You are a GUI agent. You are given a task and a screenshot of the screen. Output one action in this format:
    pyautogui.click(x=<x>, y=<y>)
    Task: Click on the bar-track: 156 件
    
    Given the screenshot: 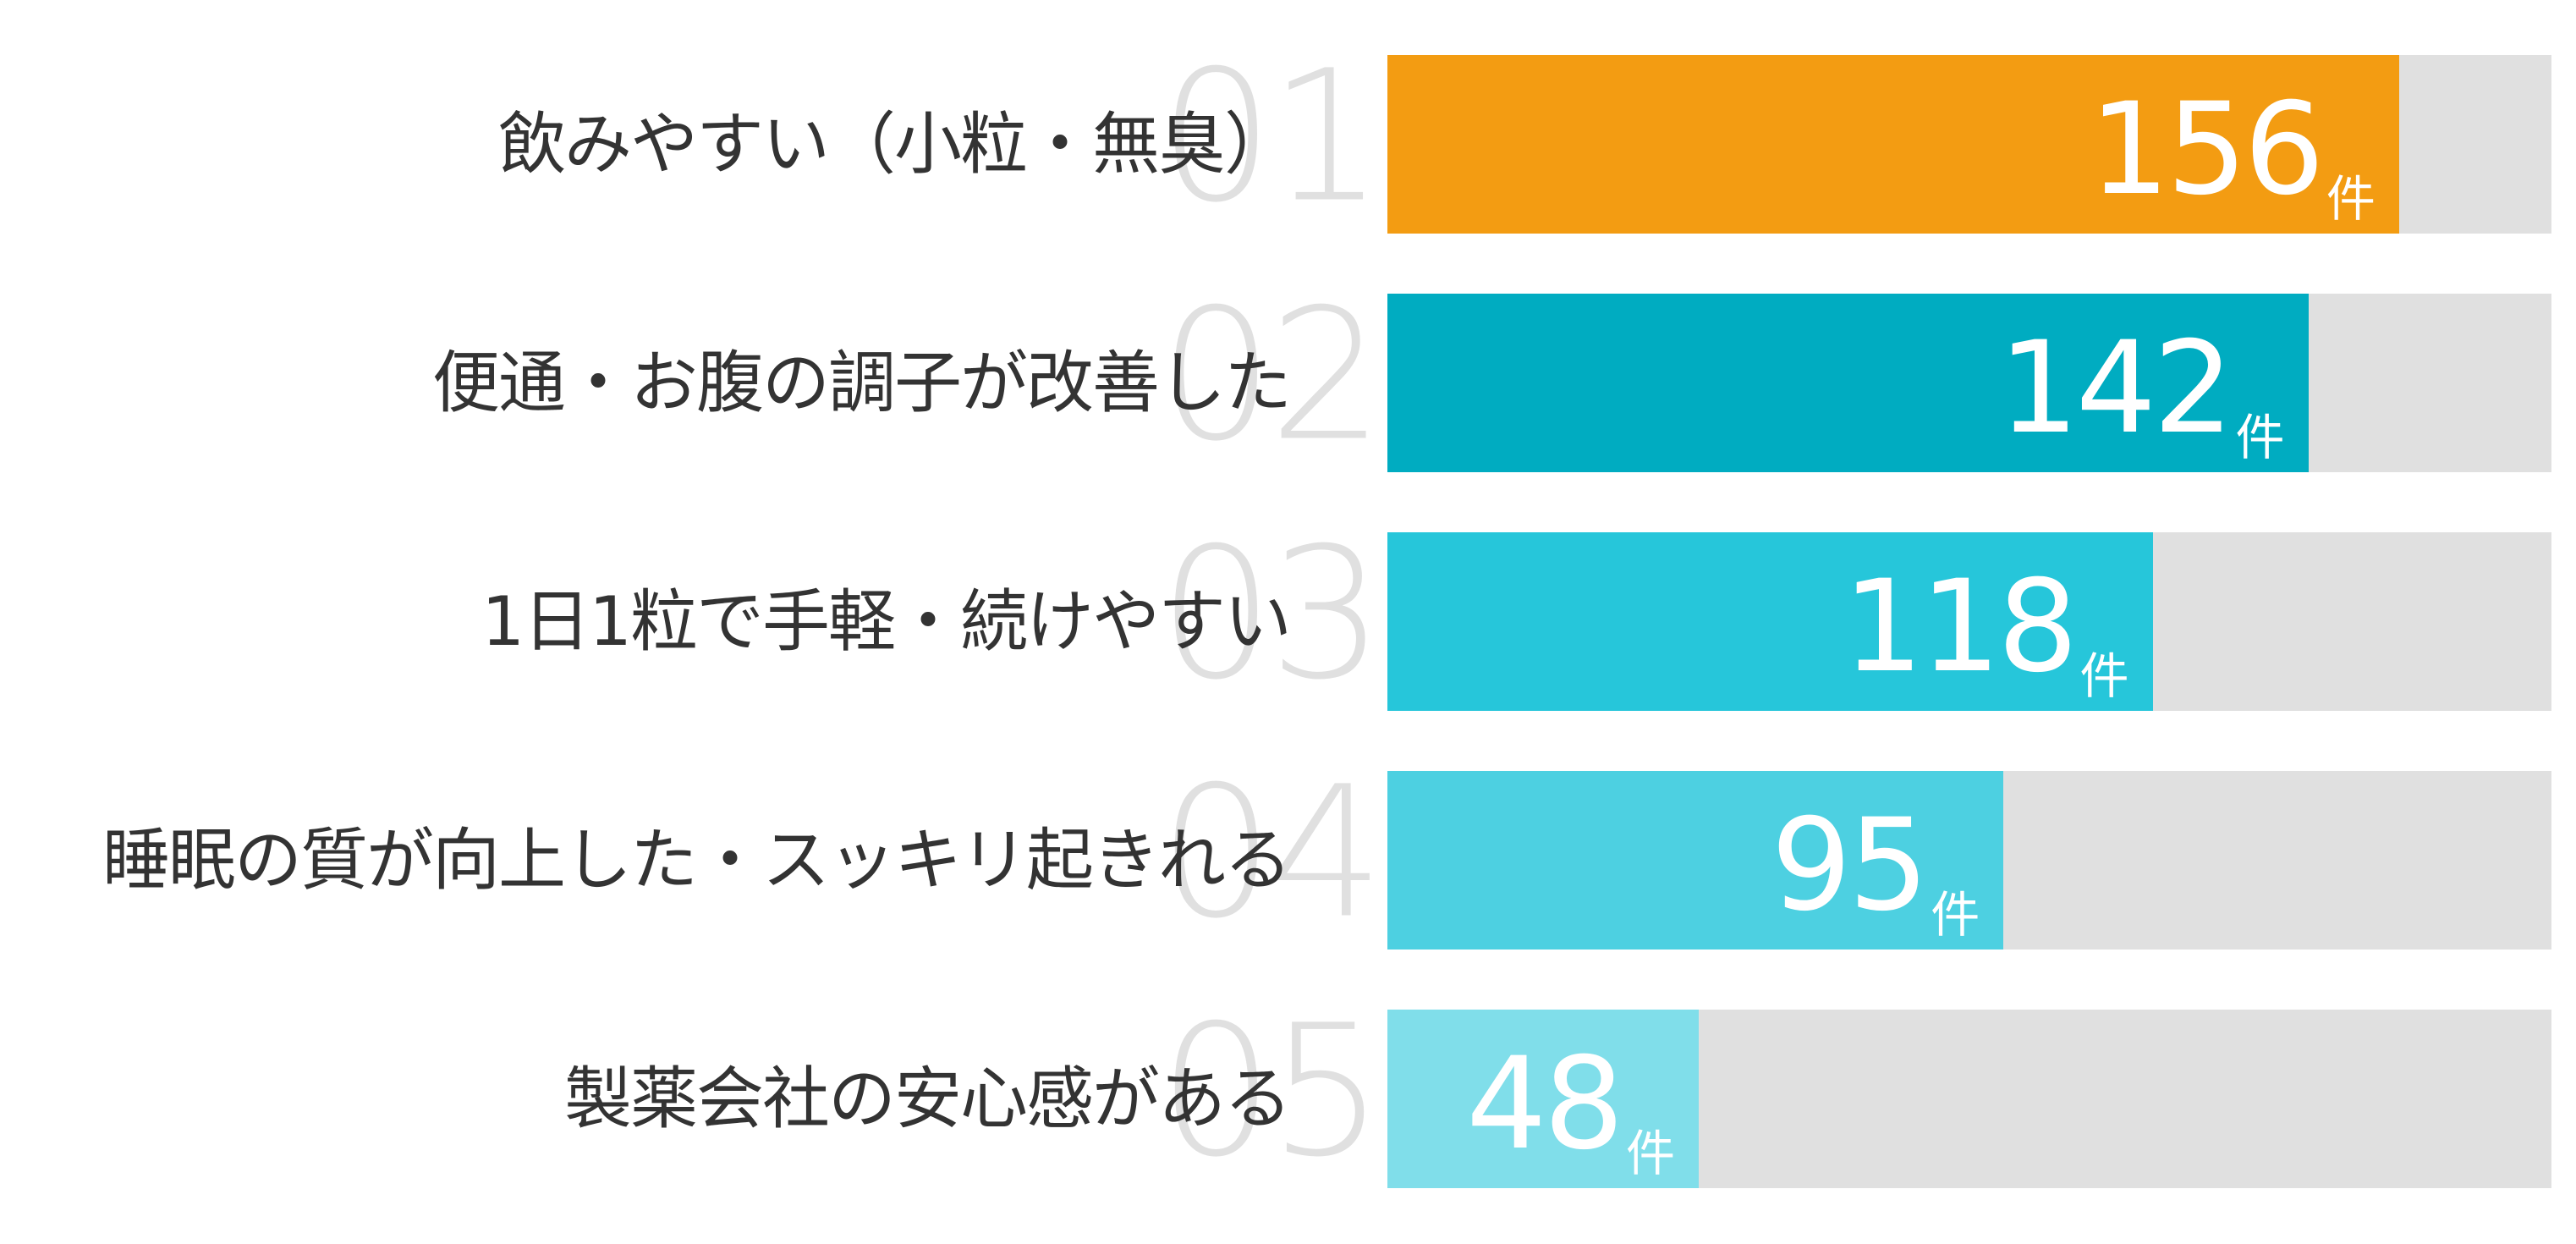 What is the action you would take?
    pyautogui.click(x=1969, y=145)
    